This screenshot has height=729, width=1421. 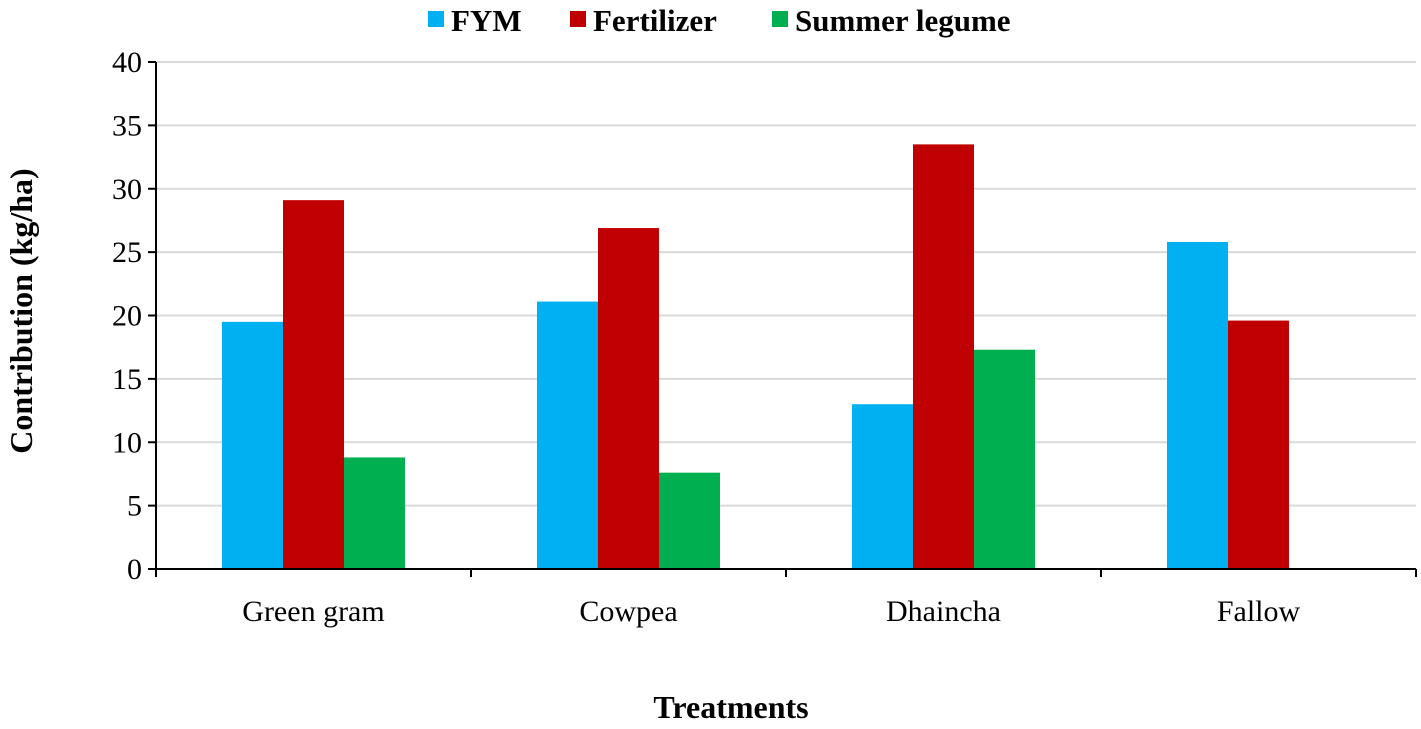 What do you see at coordinates (1258, 444) in the screenshot?
I see `bar-fertilizer-fallow` at bounding box center [1258, 444].